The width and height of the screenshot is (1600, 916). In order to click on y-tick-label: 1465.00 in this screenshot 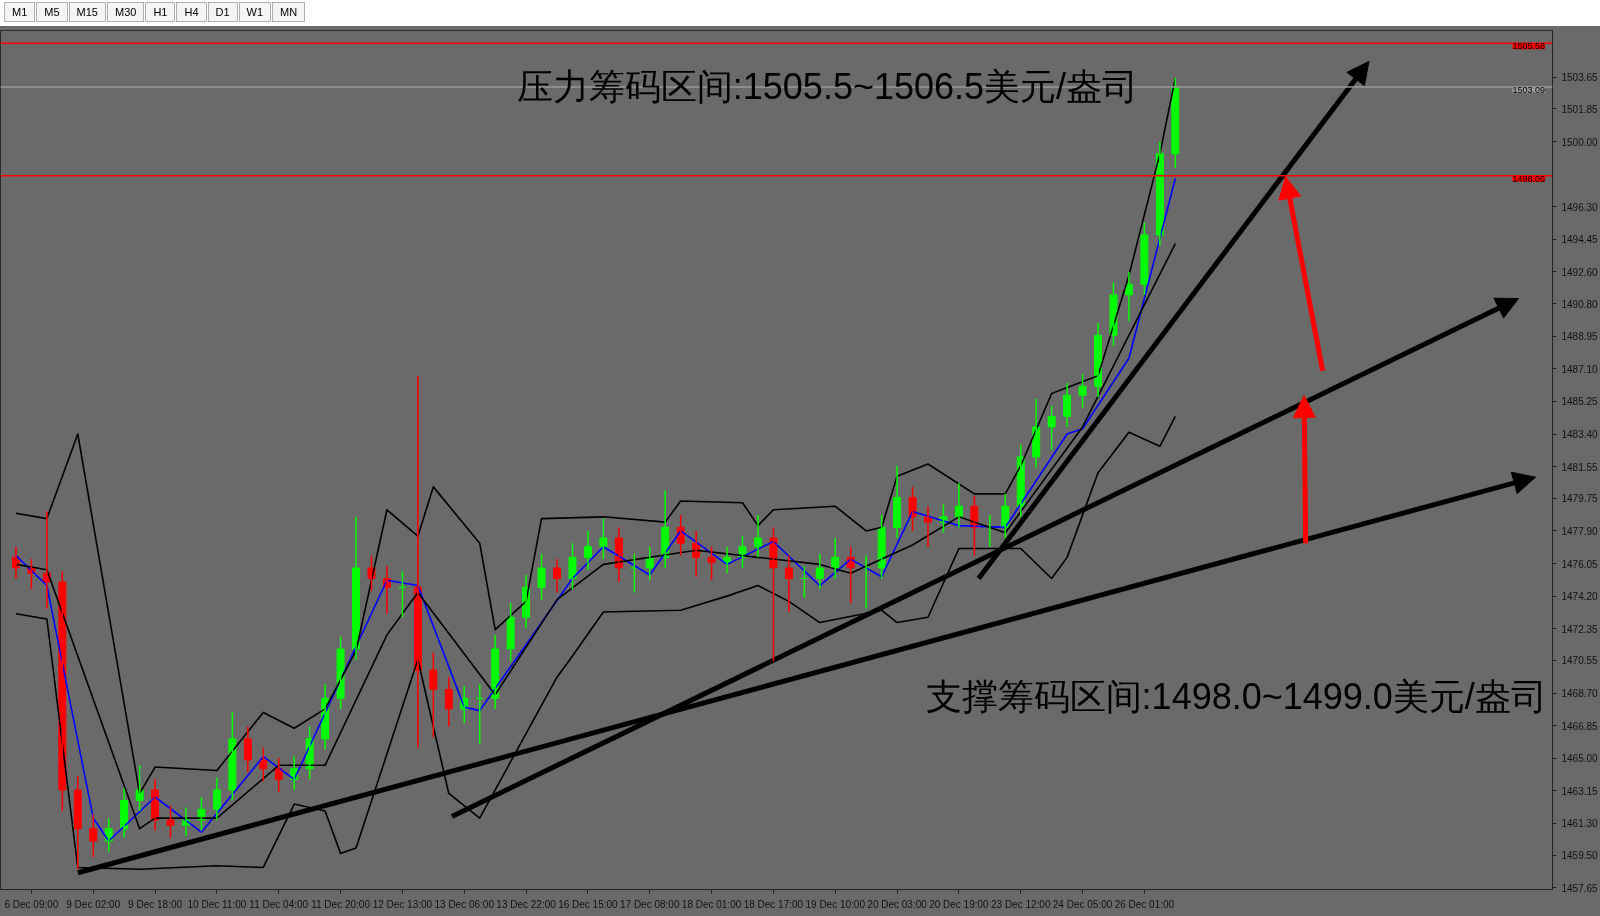, I will do `click(1580, 759)`.